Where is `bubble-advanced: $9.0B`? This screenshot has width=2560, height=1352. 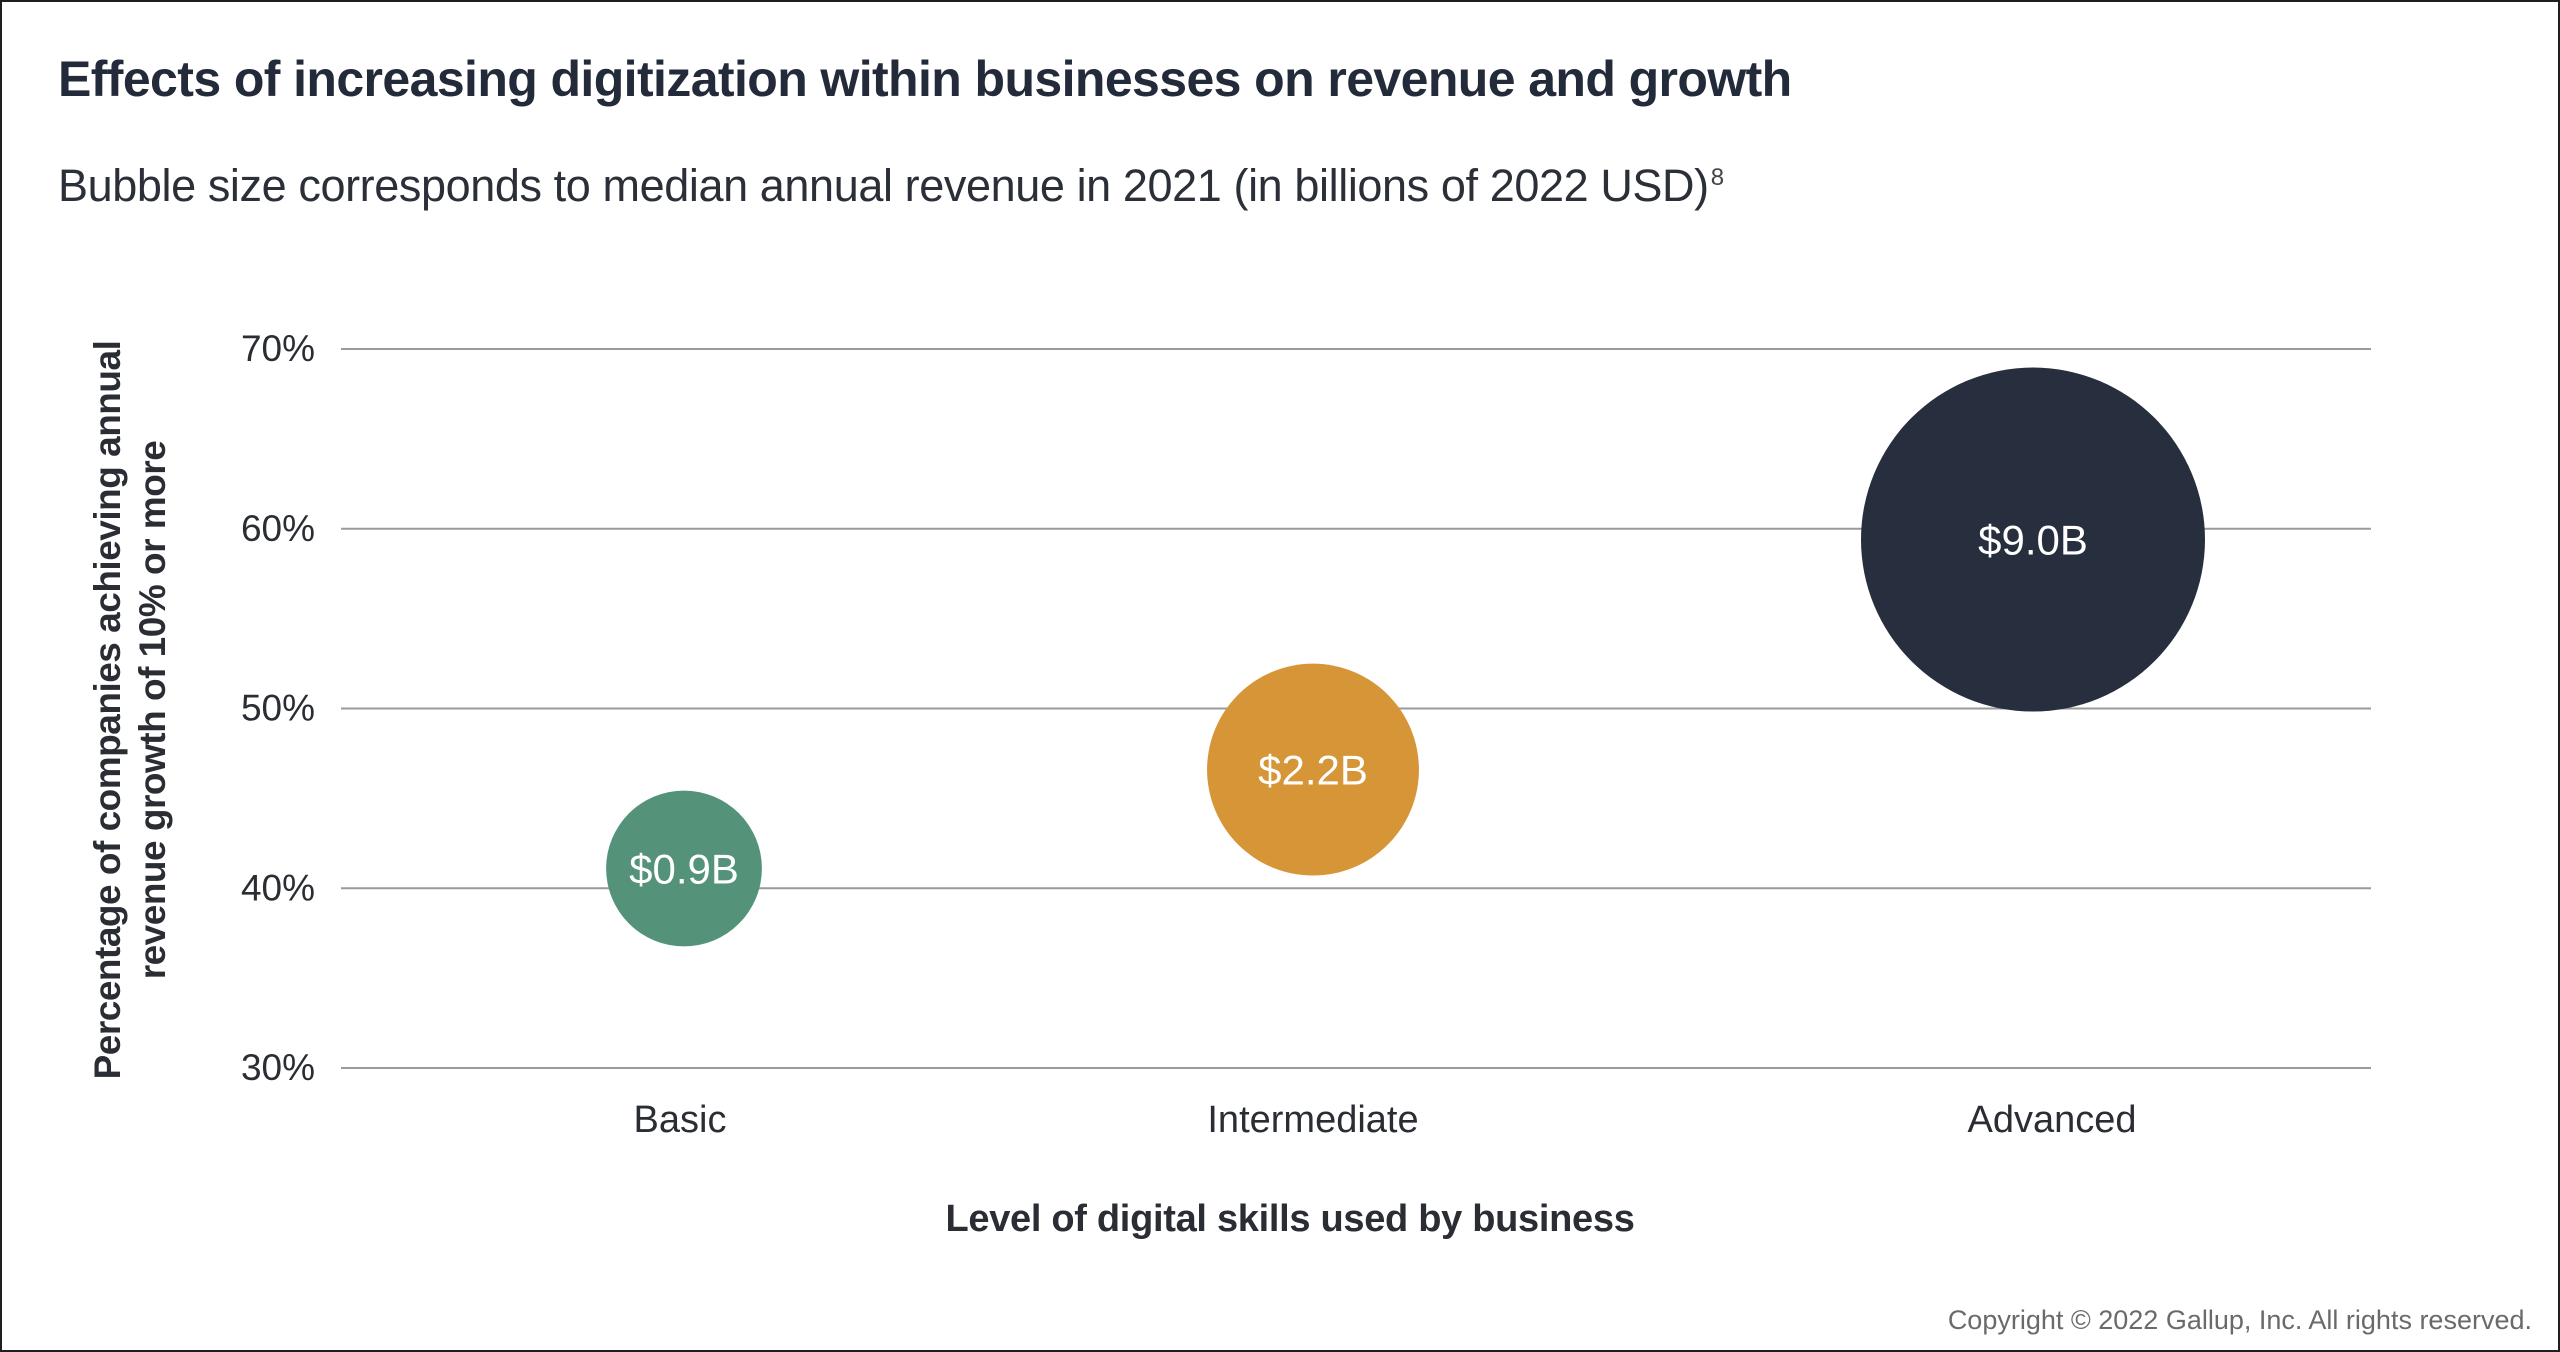 bubble-advanced: $9.0B is located at coordinates (2033, 539).